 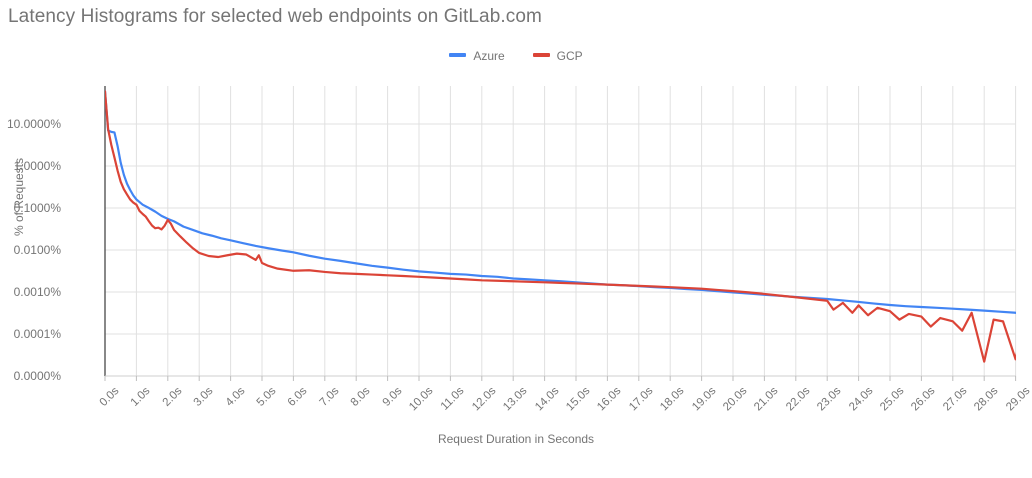 I want to click on legend-item-azure: Azure, so click(x=477, y=55).